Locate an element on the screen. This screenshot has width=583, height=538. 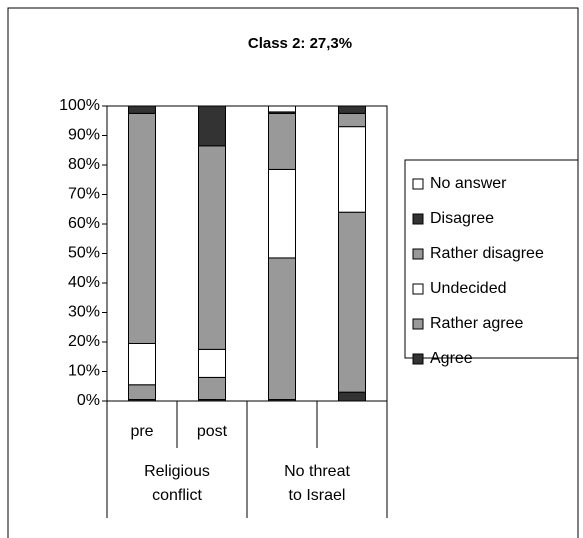
y-tick-label: 10% is located at coordinates (84, 371).